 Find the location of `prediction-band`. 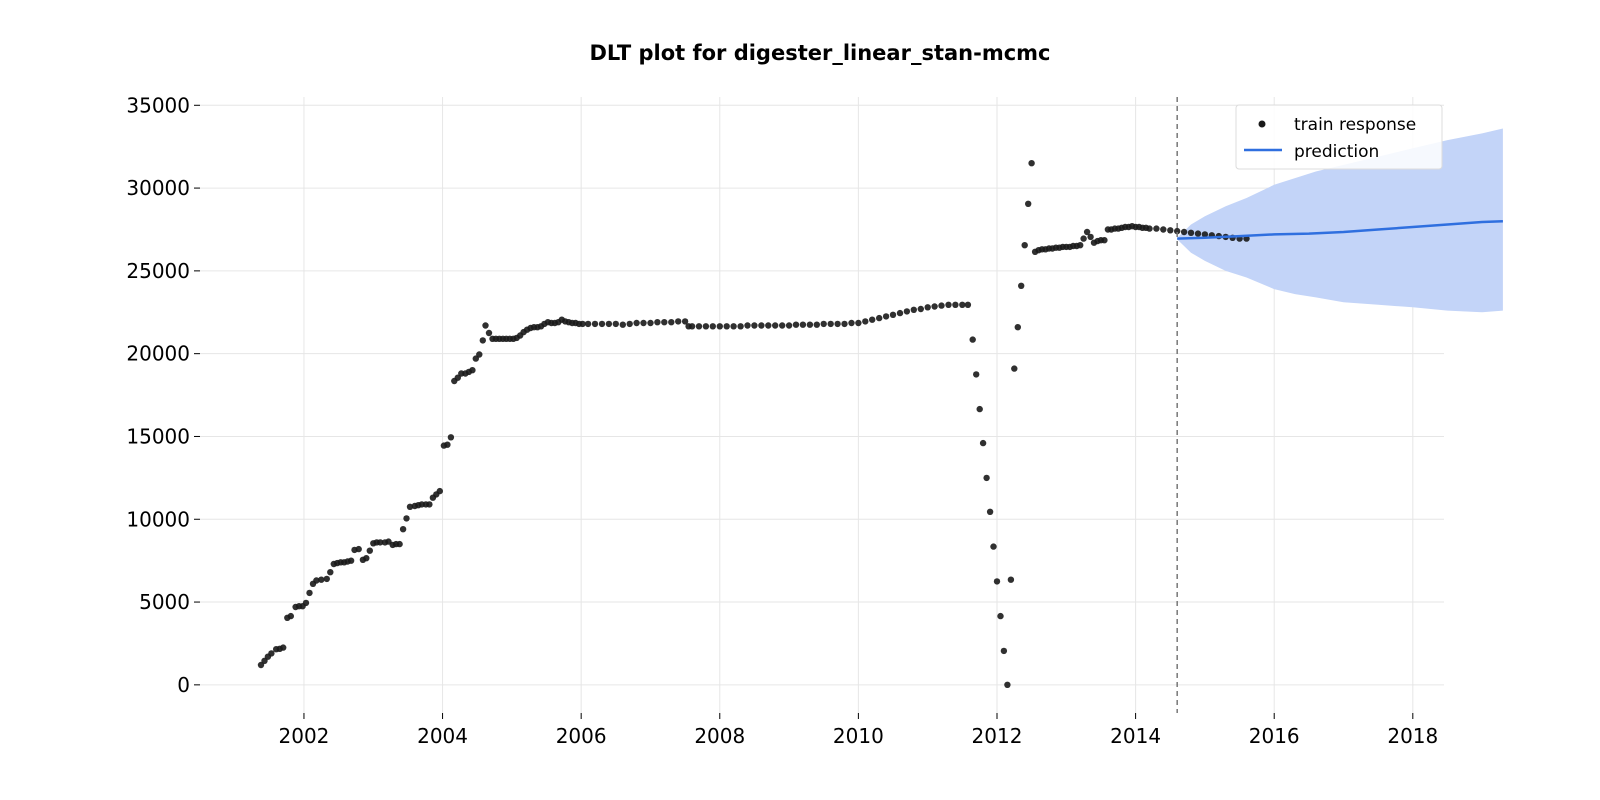

prediction-band is located at coordinates (1340, 220).